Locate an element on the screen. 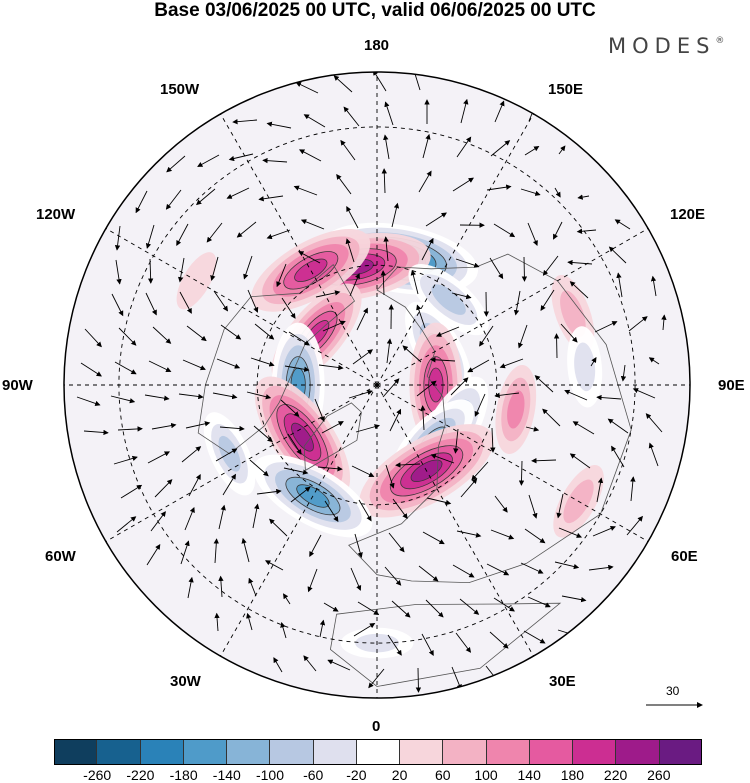 The height and width of the screenshot is (783, 750). lon-label-90e: 90E is located at coordinates (731, 385).